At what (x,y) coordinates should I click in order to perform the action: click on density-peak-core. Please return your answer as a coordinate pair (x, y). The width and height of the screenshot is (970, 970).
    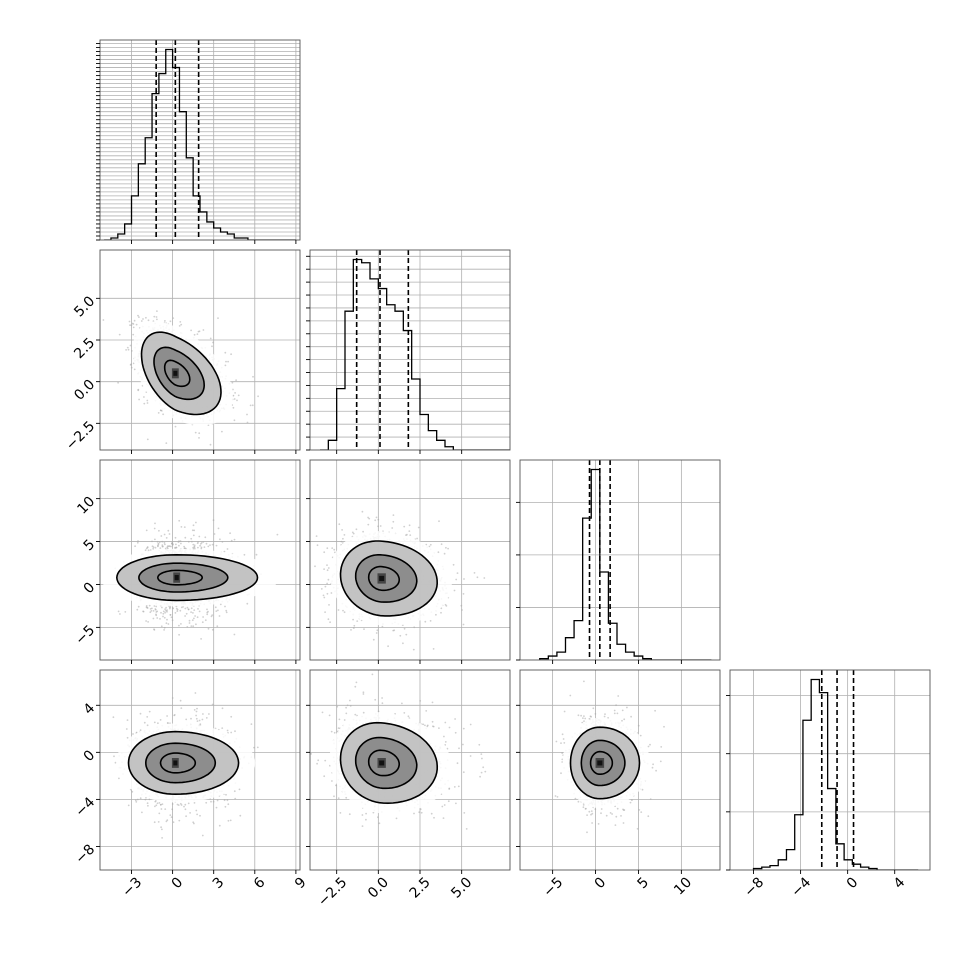
    Looking at the image, I should click on (175, 373).